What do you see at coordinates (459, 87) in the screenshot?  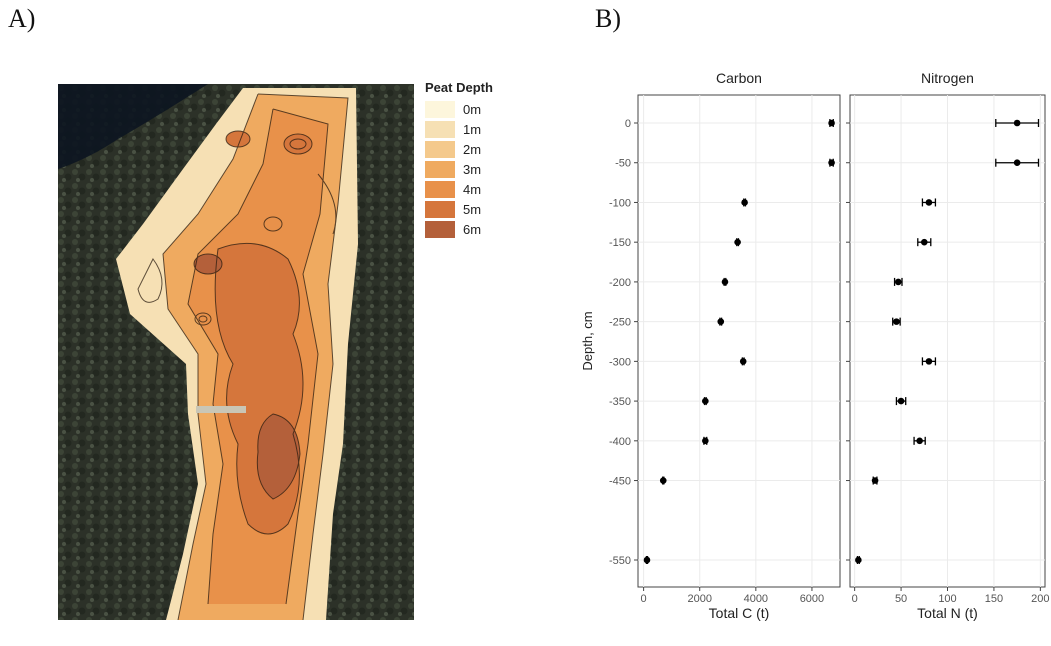 I see `legend-title: Peat Depth` at bounding box center [459, 87].